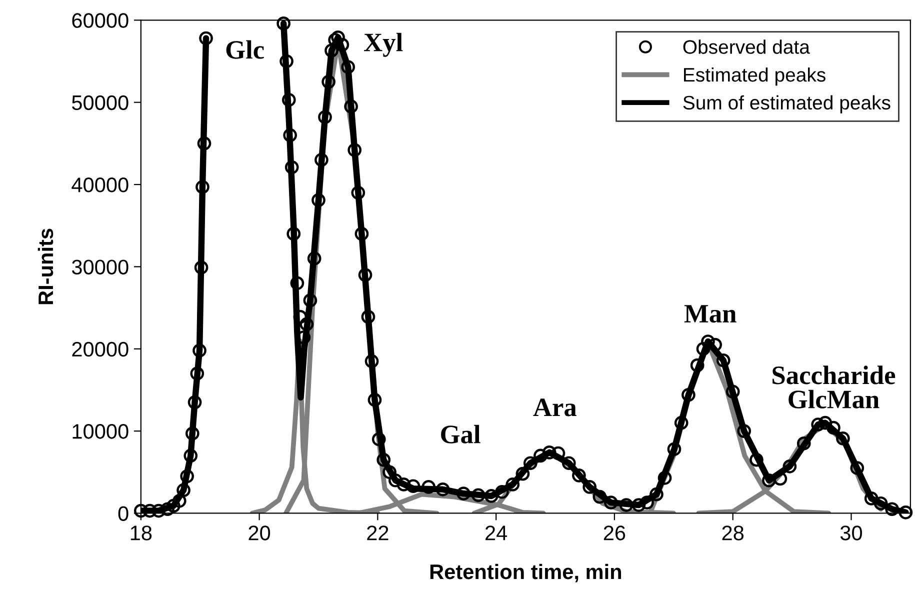 This screenshot has height=611, width=915. Describe the element at coordinates (460, 434) in the screenshot. I see `annotation: Gal` at that location.